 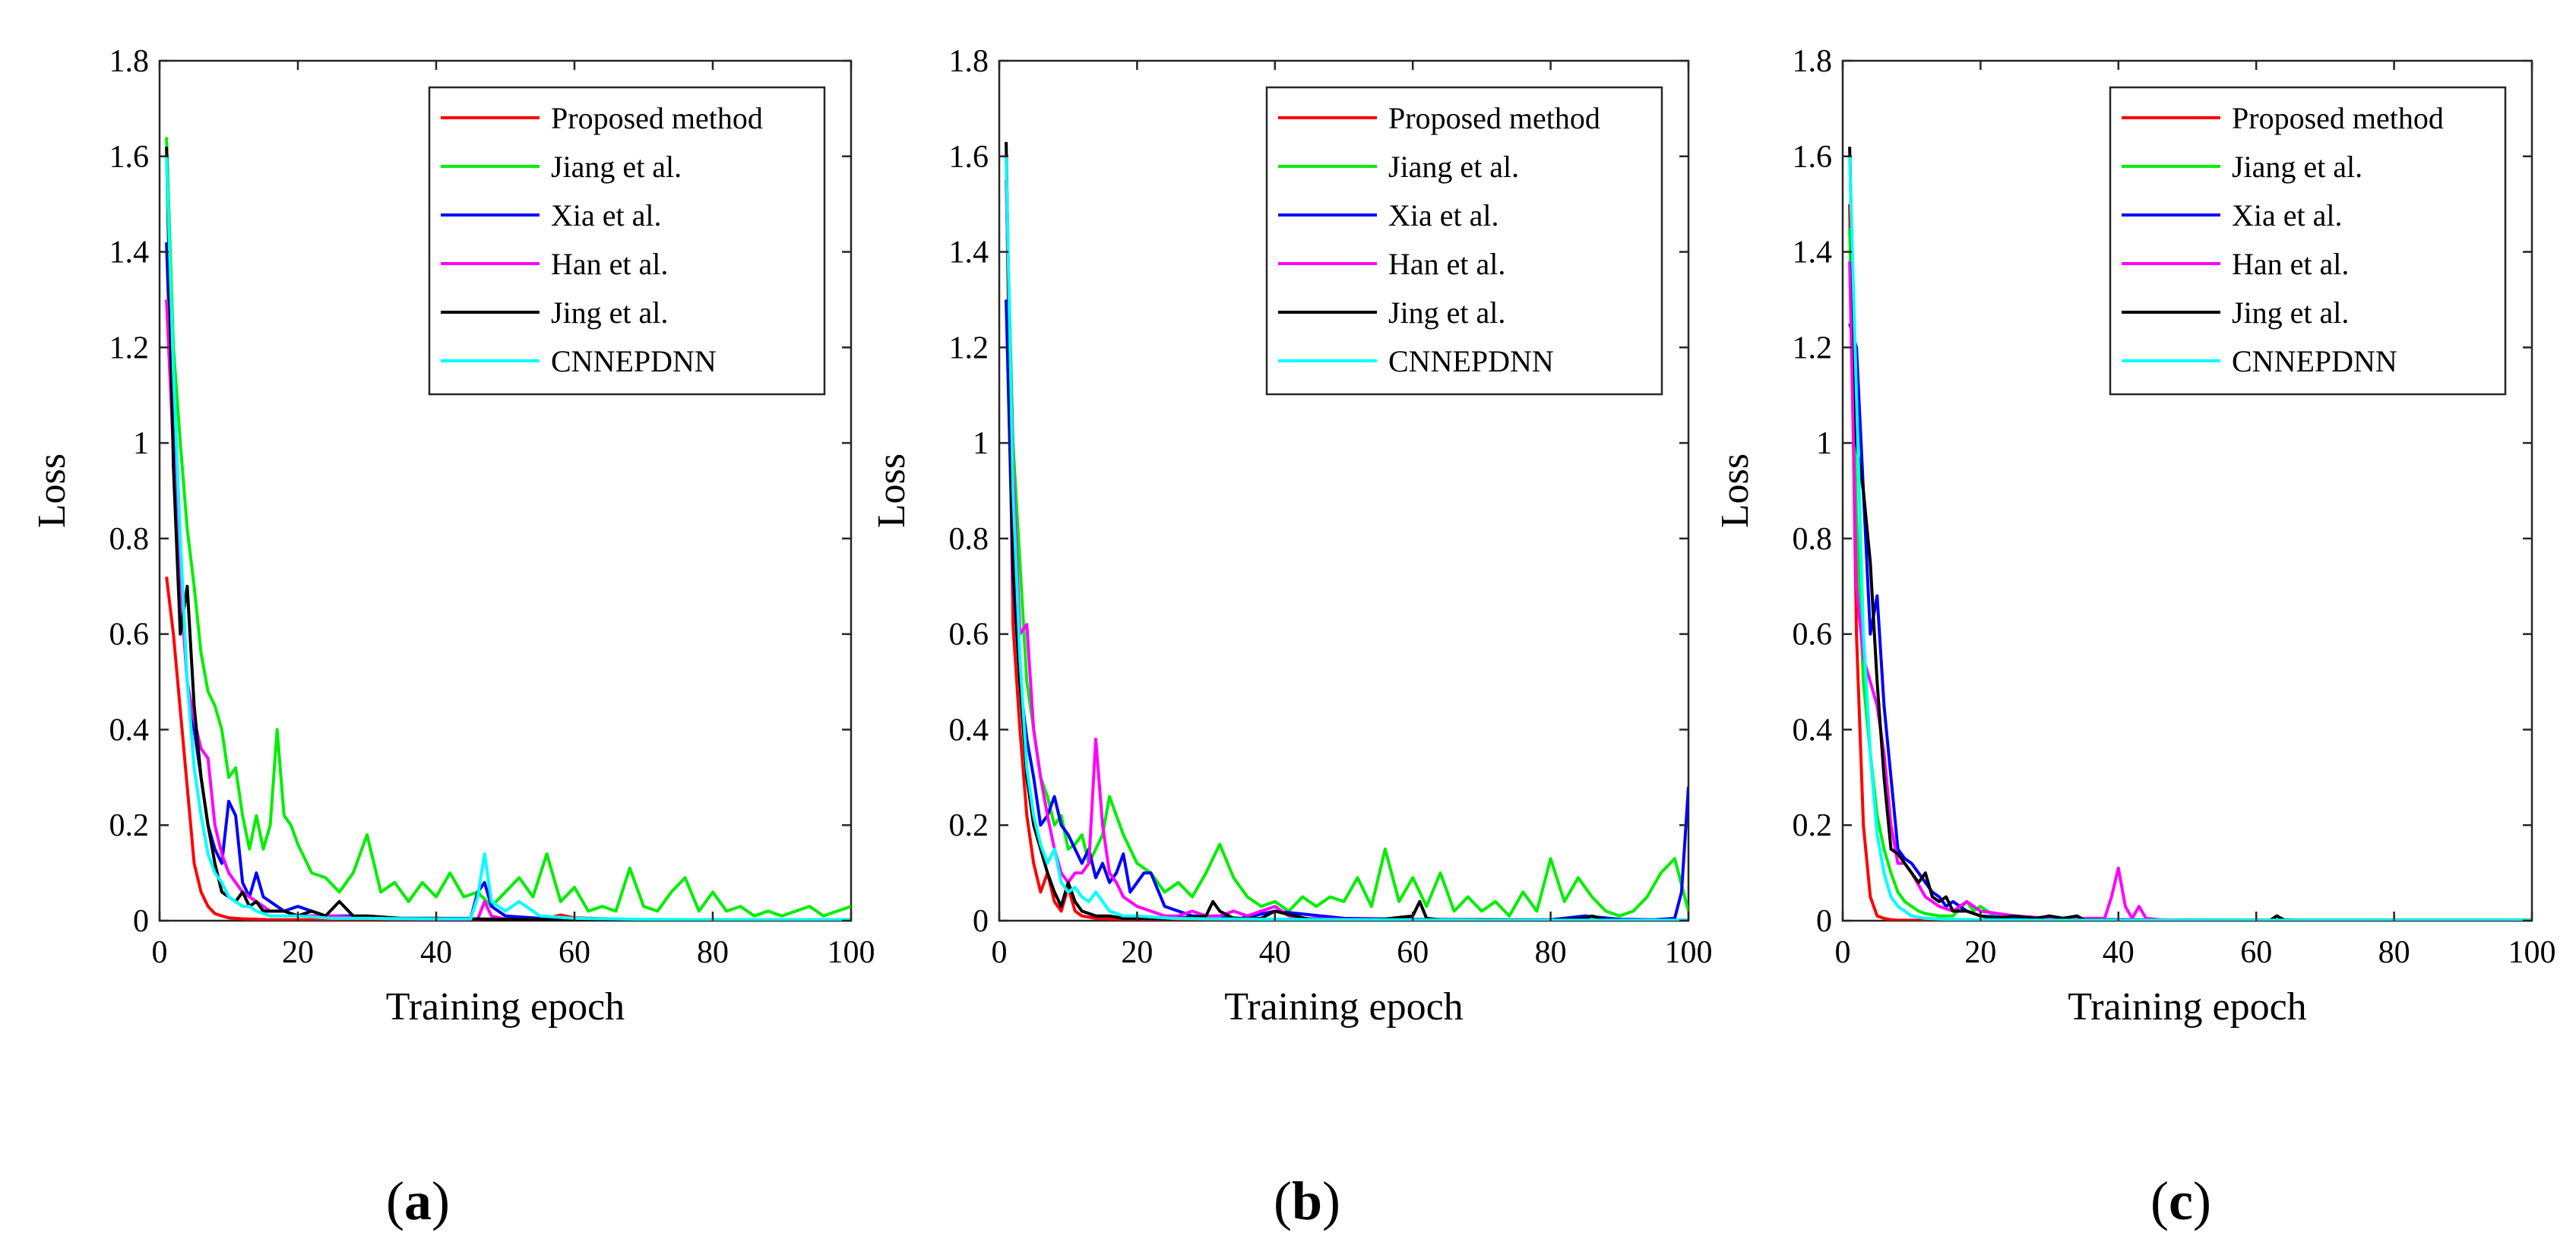 I want to click on panel-label-b: (b), so click(x=1306, y=1201).